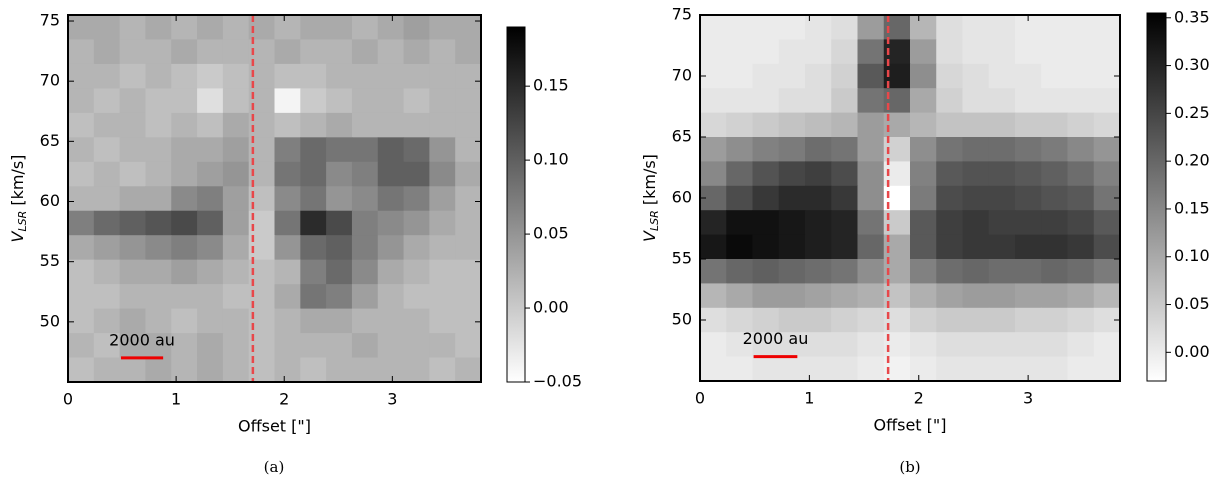 The height and width of the screenshot is (491, 1228). What do you see at coordinates (1192, 303) in the screenshot?
I see `colorbar-tick-label: 0.05` at bounding box center [1192, 303].